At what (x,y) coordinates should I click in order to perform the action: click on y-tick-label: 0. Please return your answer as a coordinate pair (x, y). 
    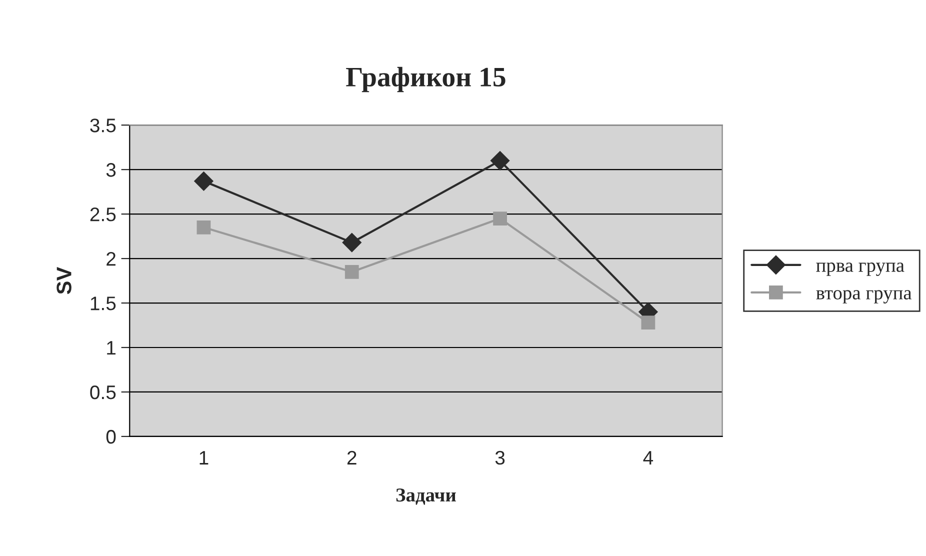
    Looking at the image, I should click on (111, 437).